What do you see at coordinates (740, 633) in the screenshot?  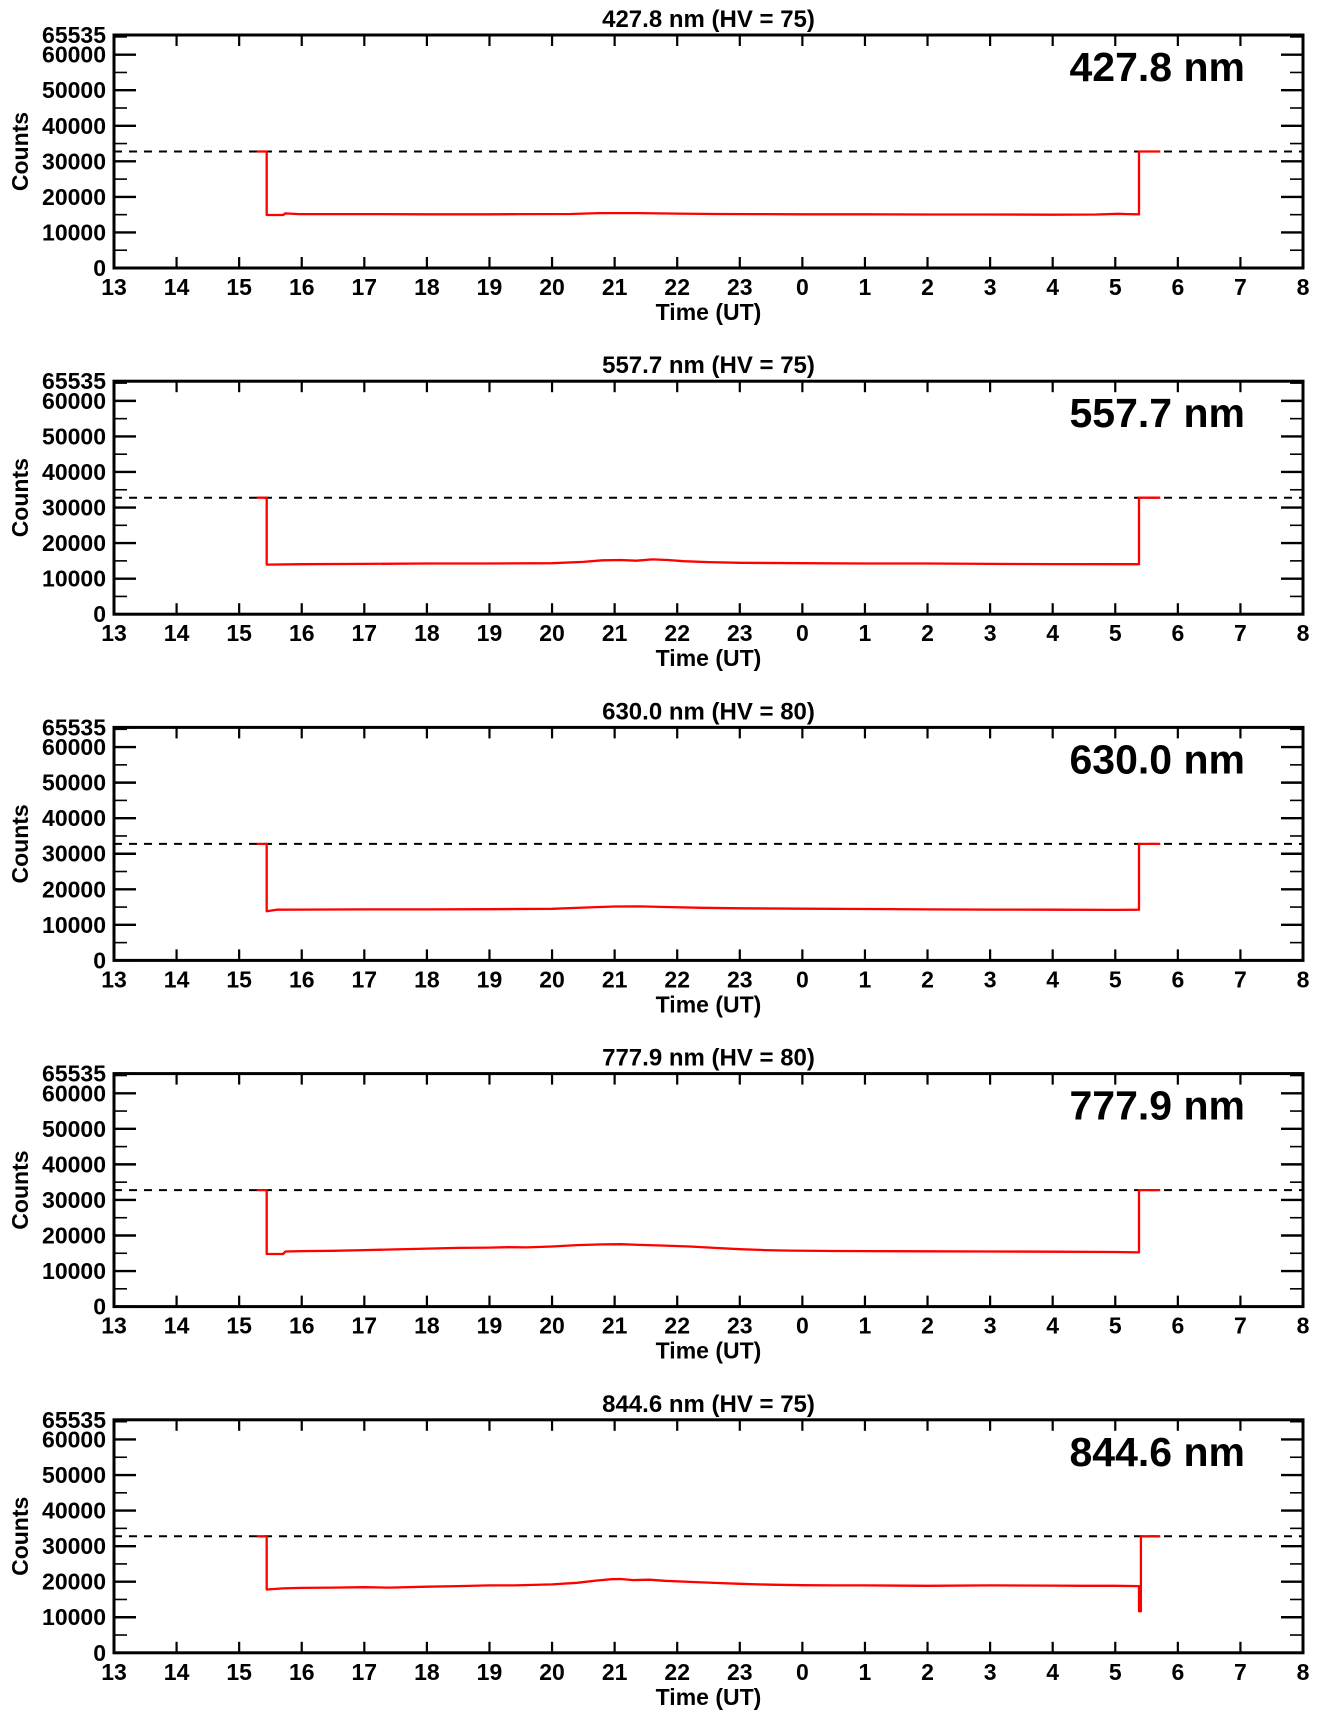 I see `x-tick-label: 23` at bounding box center [740, 633].